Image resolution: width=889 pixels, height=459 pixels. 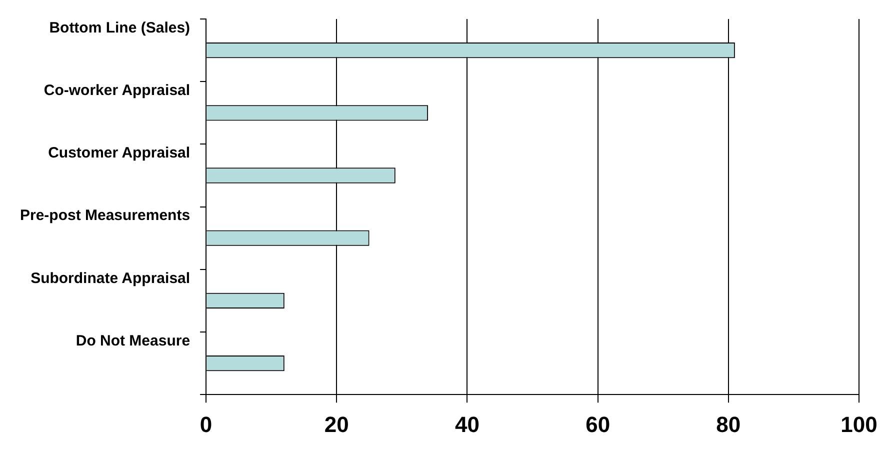 I want to click on x-tick-label: 0, so click(x=206, y=424).